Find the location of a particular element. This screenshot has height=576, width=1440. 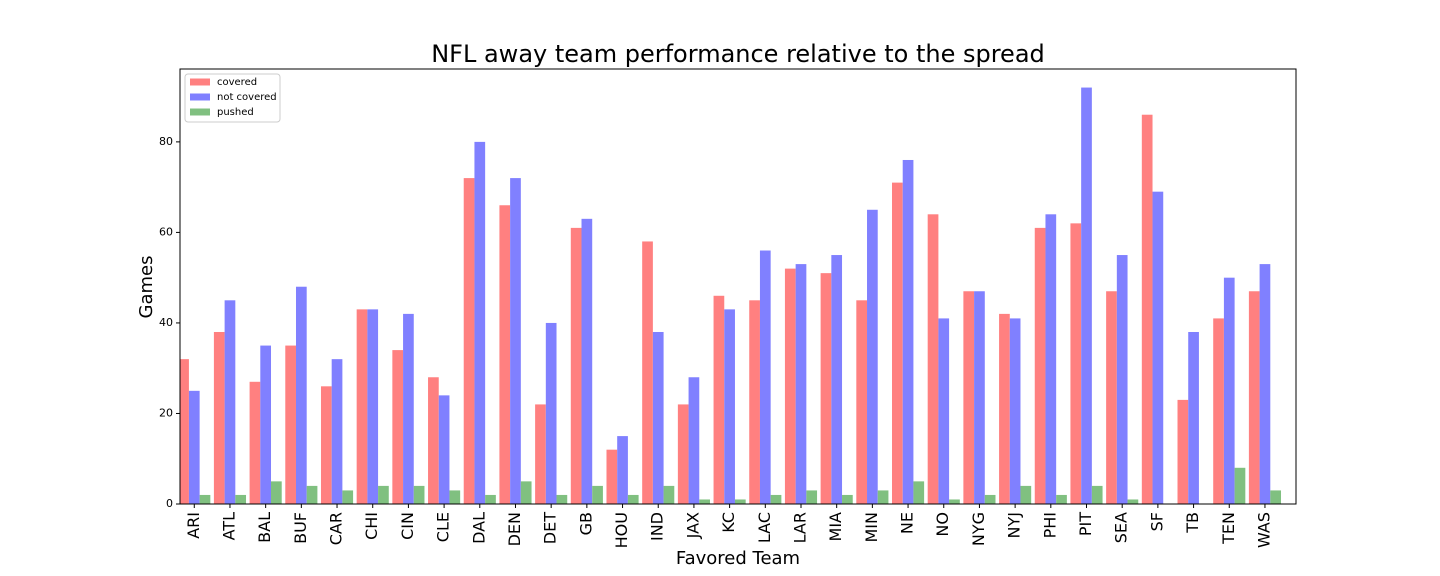

x-tick-label: HOU is located at coordinates (621, 530).